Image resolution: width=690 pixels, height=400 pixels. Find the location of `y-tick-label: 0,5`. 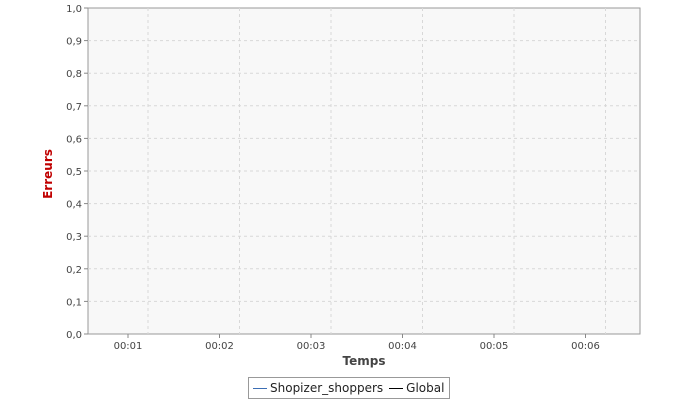

y-tick-label: 0,5 is located at coordinates (74, 172).